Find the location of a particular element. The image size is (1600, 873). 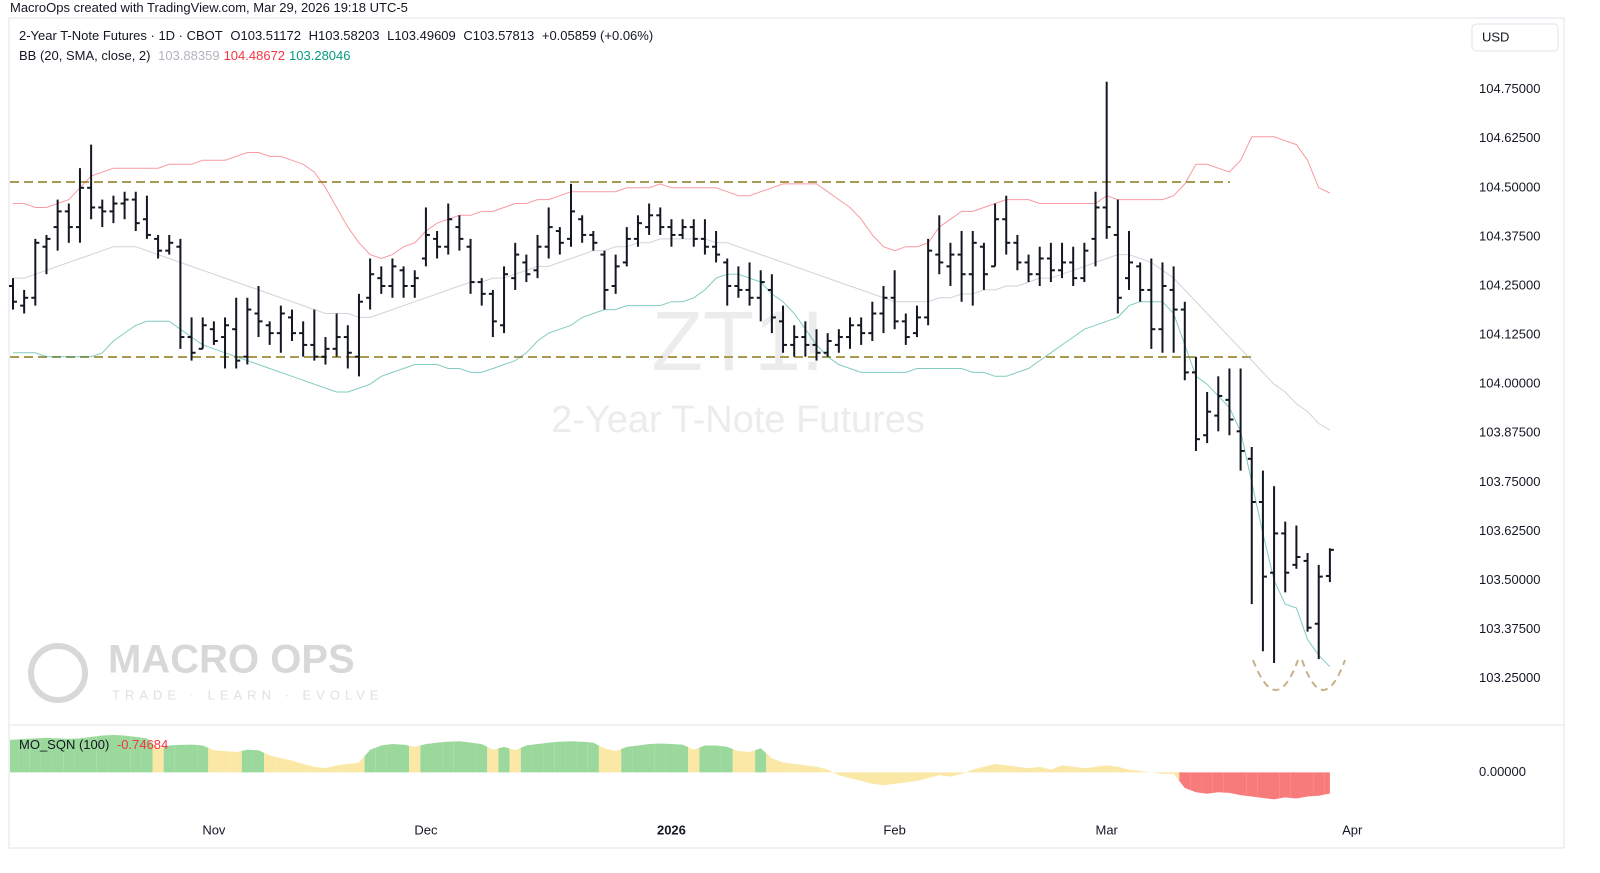

ohlc-value: 103.58203 is located at coordinates (349, 35).